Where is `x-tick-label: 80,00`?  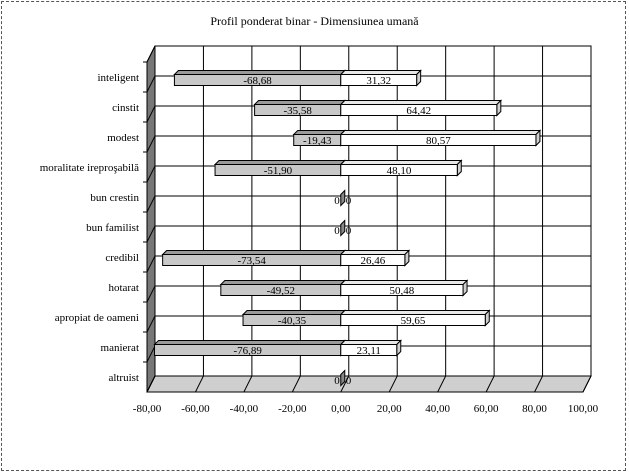 x-tick-label: 80,00 is located at coordinates (534, 409).